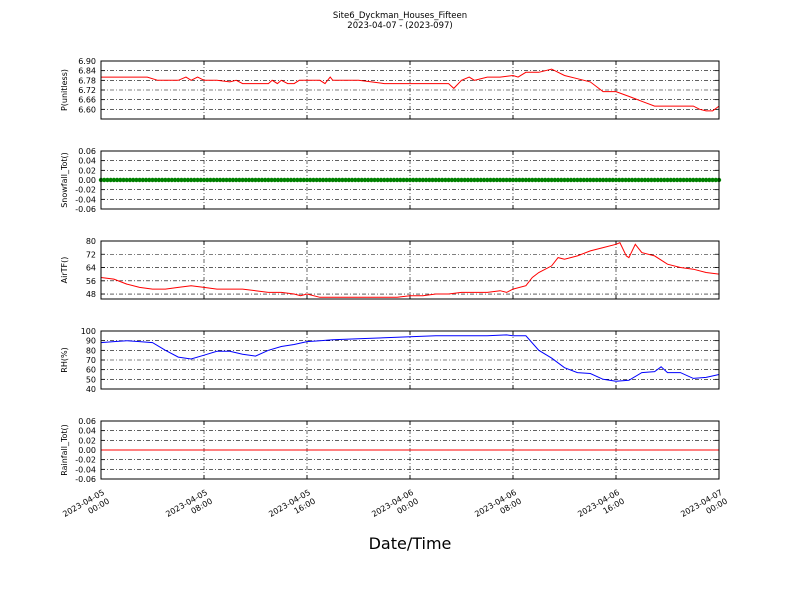  What do you see at coordinates (91, 350) in the screenshot?
I see `y-tick-label: 80` at bounding box center [91, 350].